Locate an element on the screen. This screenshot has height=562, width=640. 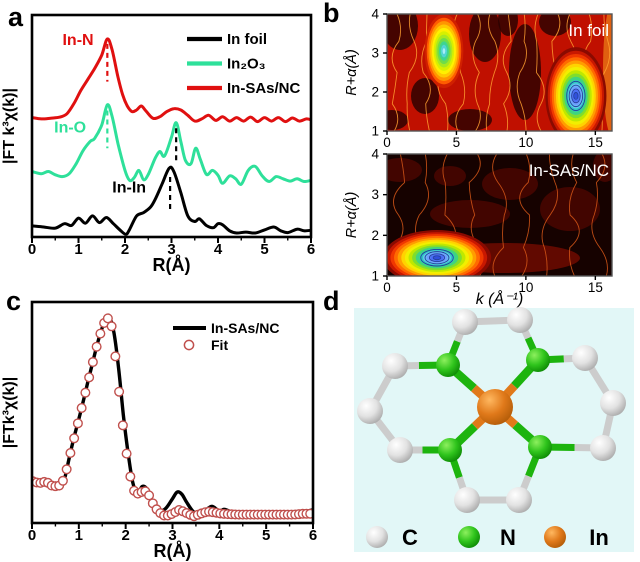
molecule-legend: C N In is located at coordinates (487, 537).